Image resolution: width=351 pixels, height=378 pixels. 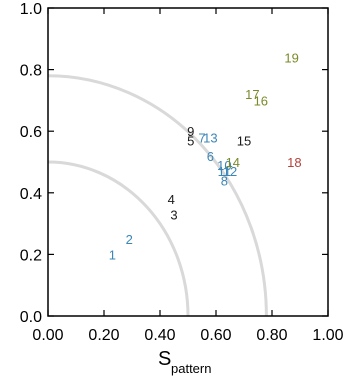 I want to click on x-axis-label: S pattern, so click(x=184, y=362).